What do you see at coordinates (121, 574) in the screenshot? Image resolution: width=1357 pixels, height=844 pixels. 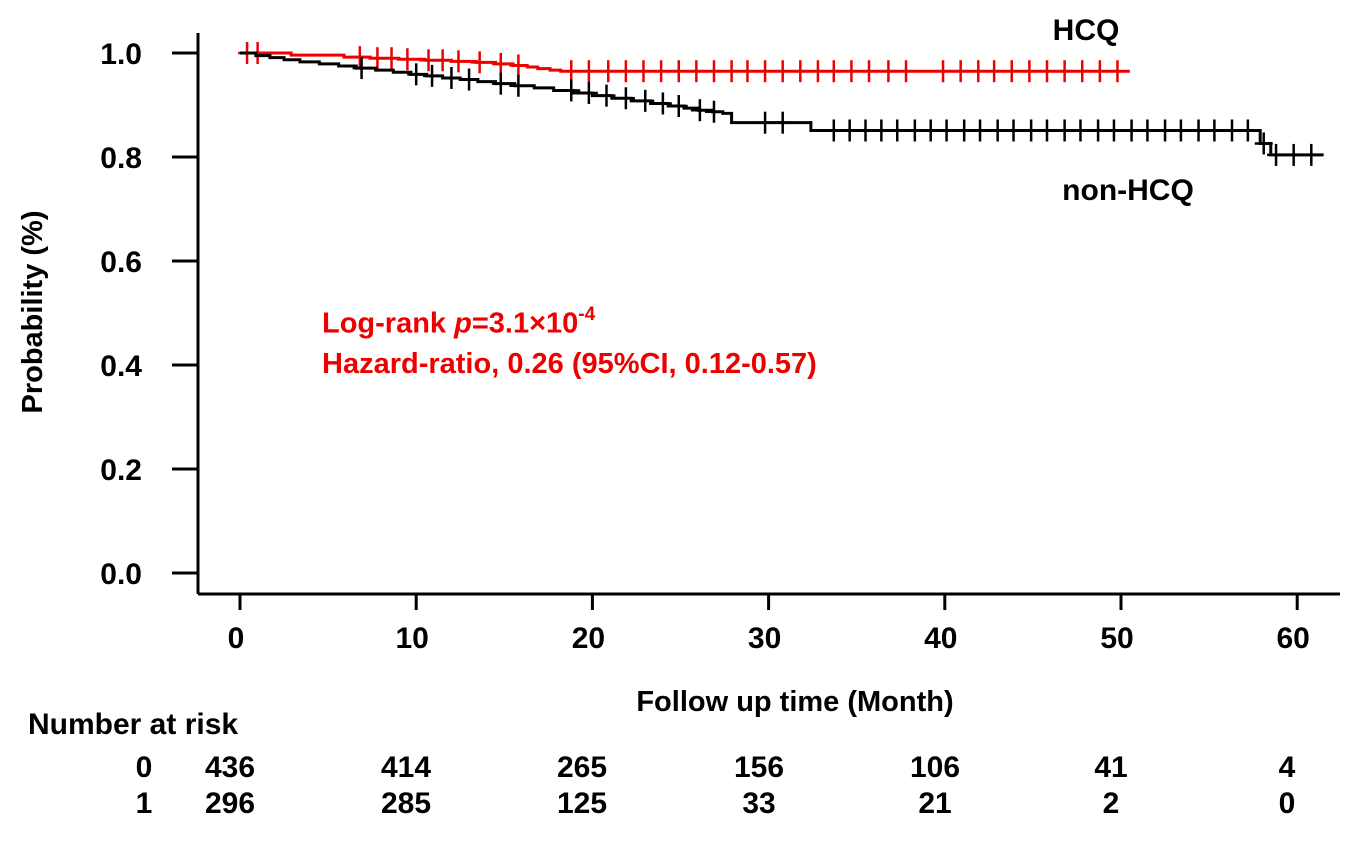 I see `y-tick-label: 0.0` at bounding box center [121, 574].